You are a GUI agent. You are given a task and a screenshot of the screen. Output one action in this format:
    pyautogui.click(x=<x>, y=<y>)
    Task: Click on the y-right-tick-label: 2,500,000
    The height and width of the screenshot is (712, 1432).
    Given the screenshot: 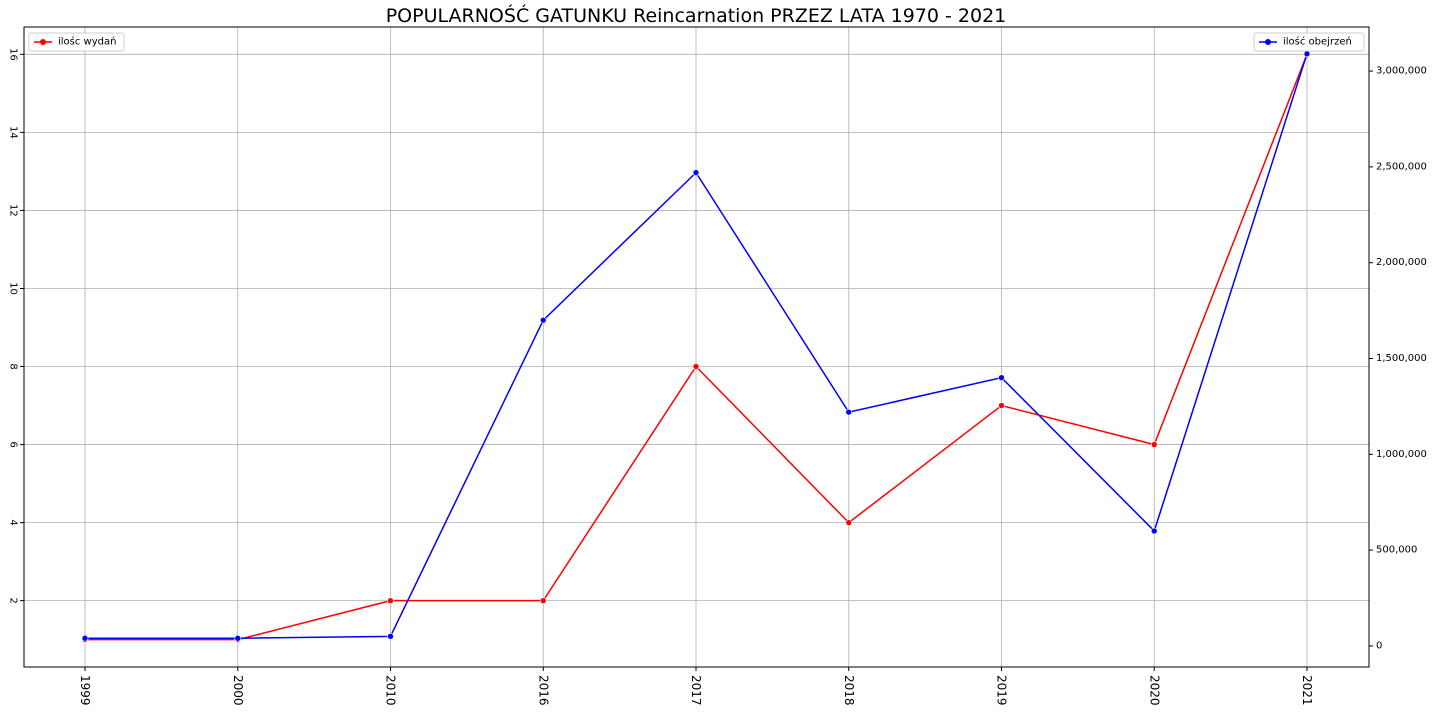 What is the action you would take?
    pyautogui.click(x=1401, y=166)
    